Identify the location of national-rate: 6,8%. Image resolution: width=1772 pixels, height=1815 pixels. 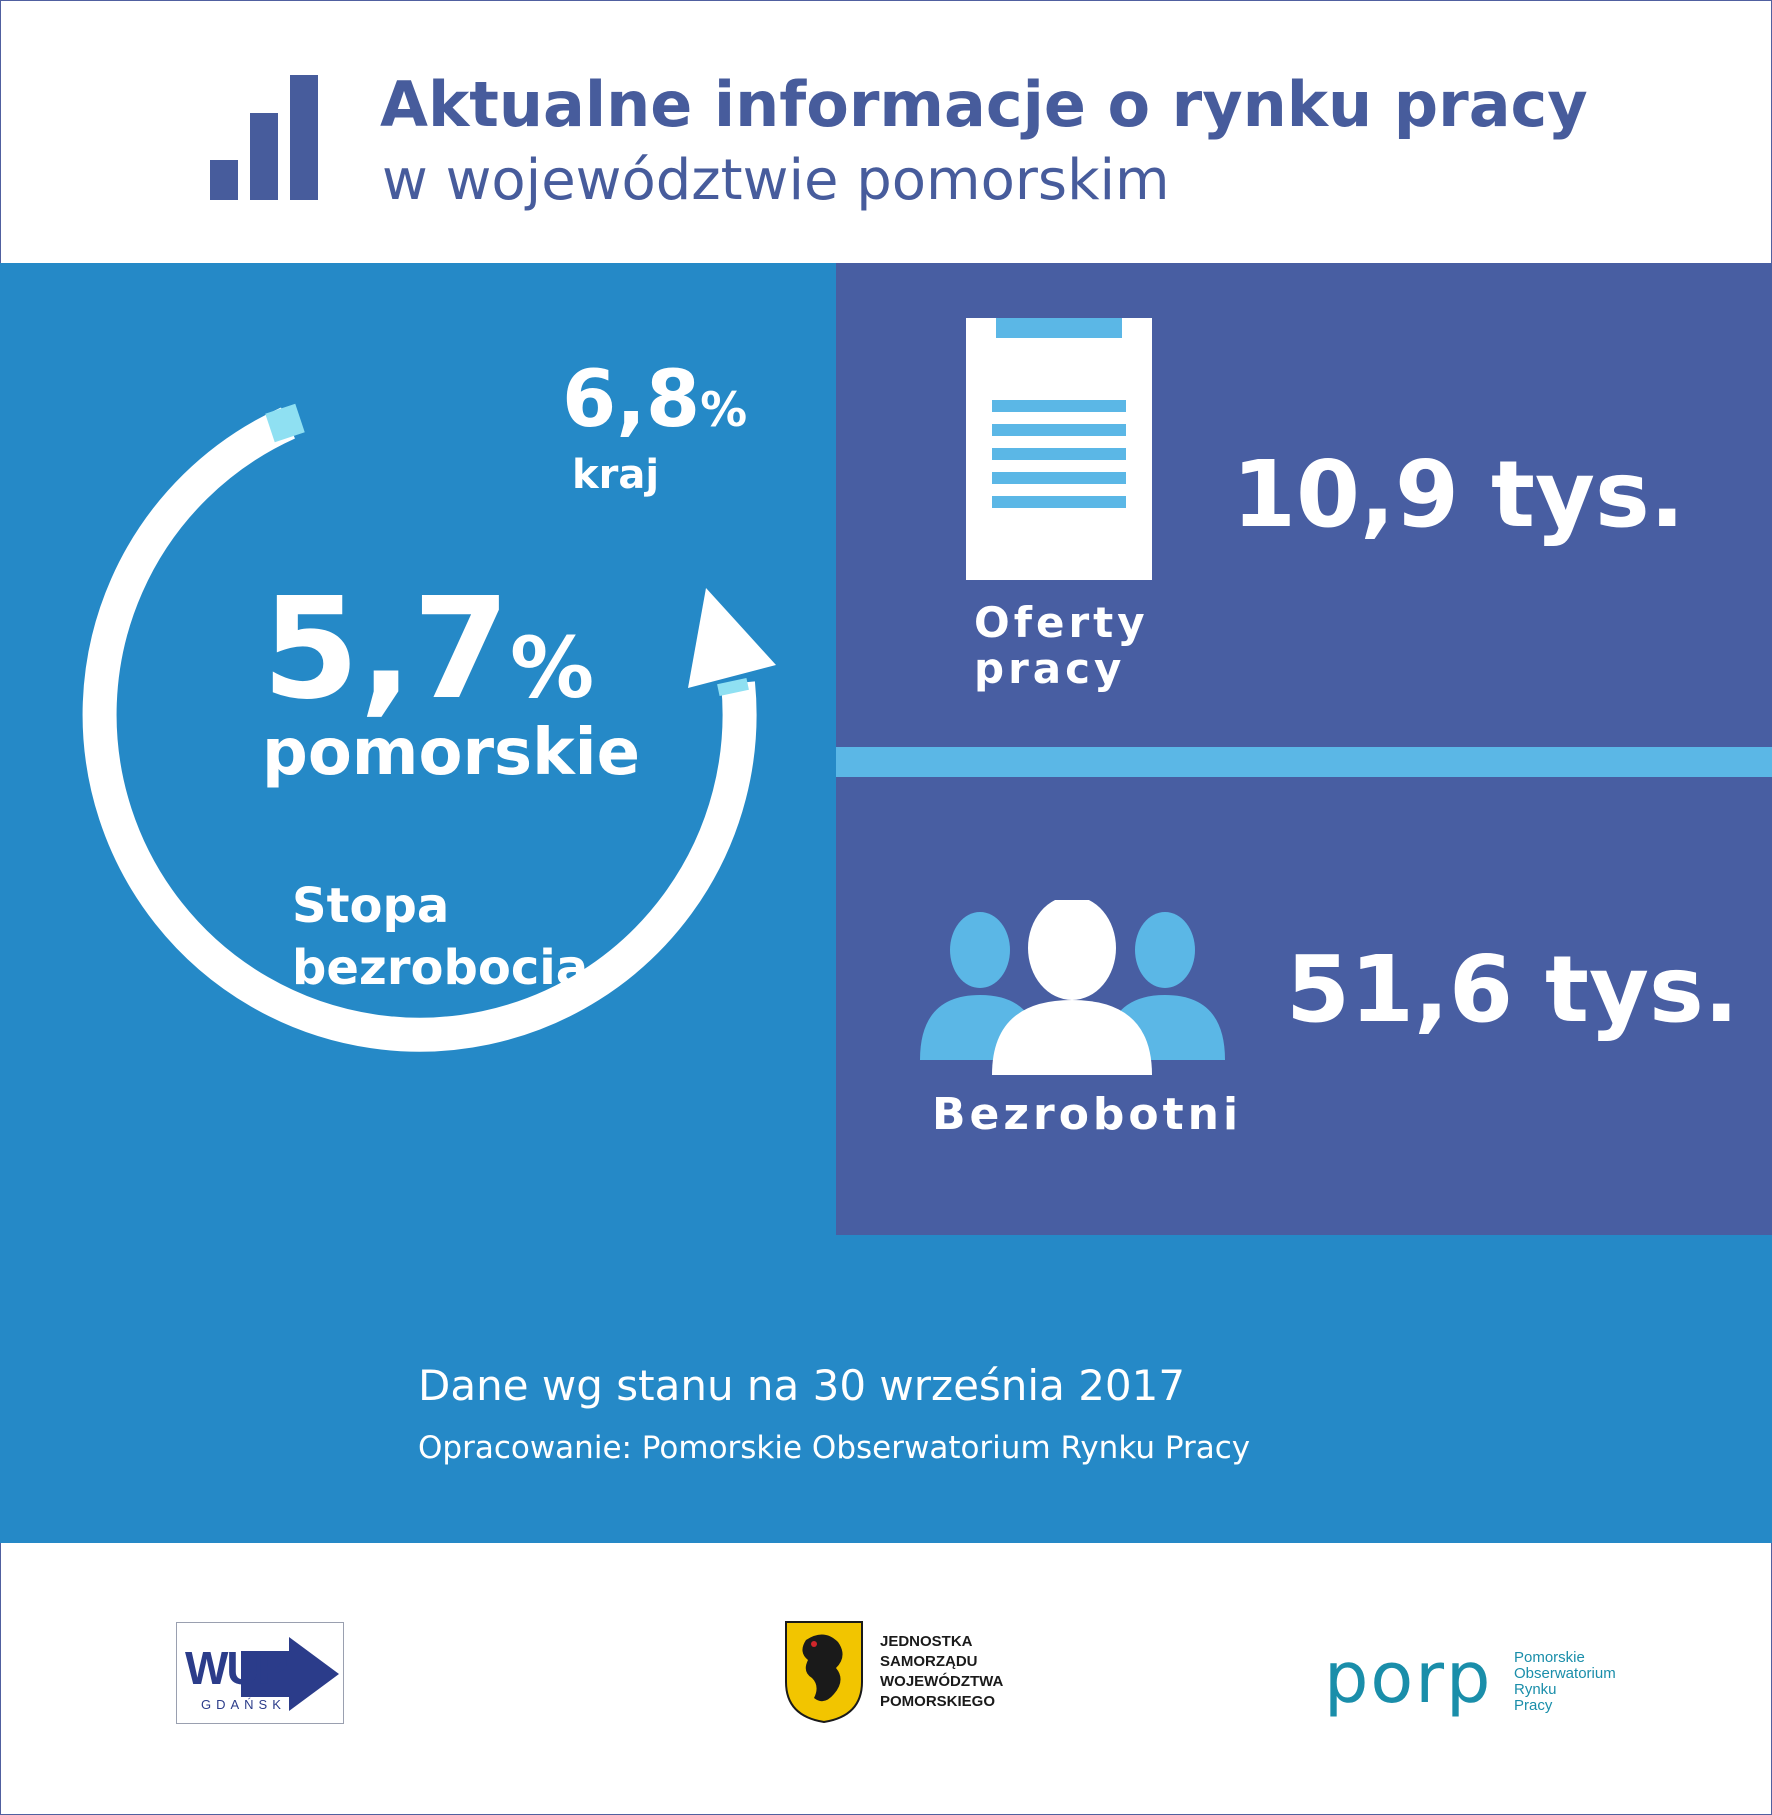
(654, 405).